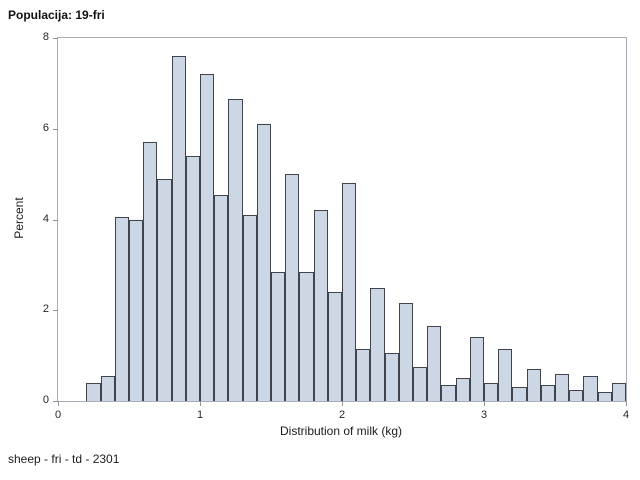 The width and height of the screenshot is (640, 480). What do you see at coordinates (45, 218) in the screenshot?
I see `y-tick-label: 4` at bounding box center [45, 218].